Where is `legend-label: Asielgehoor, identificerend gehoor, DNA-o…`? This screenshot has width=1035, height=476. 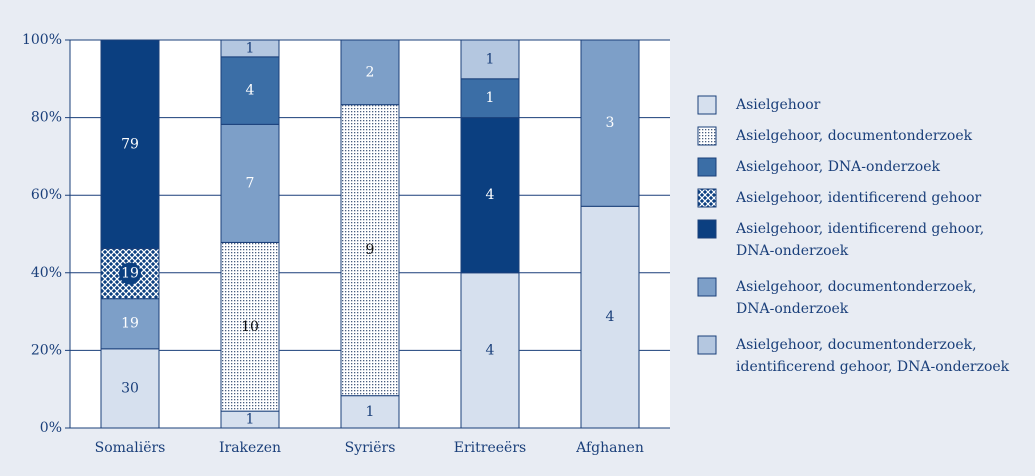 legend-label: Asielgehoor, identificerend gehoor, DNA-o… is located at coordinates (859, 240).